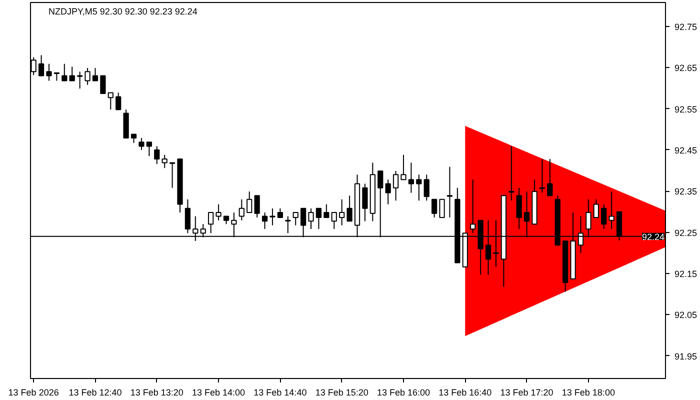 The height and width of the screenshot is (400, 700). I want to click on chart-title: NZDJPY,M5 92.30 92.30 92.23 92.24, so click(123, 11).